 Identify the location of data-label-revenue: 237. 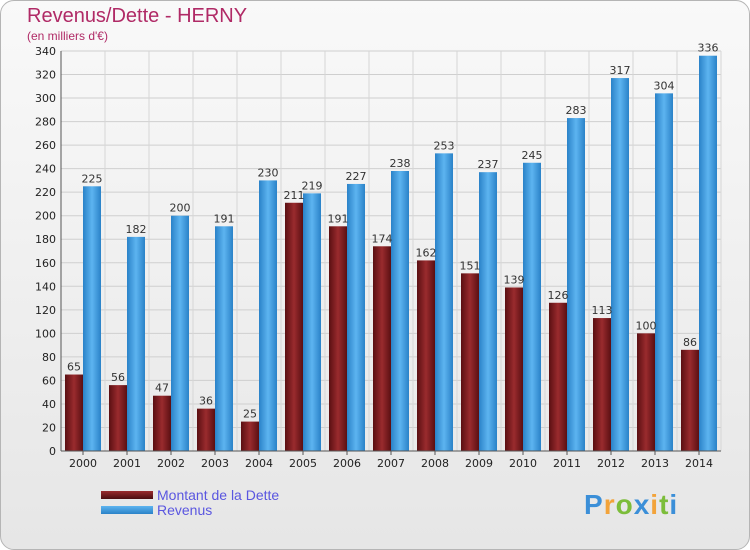
(488, 164).